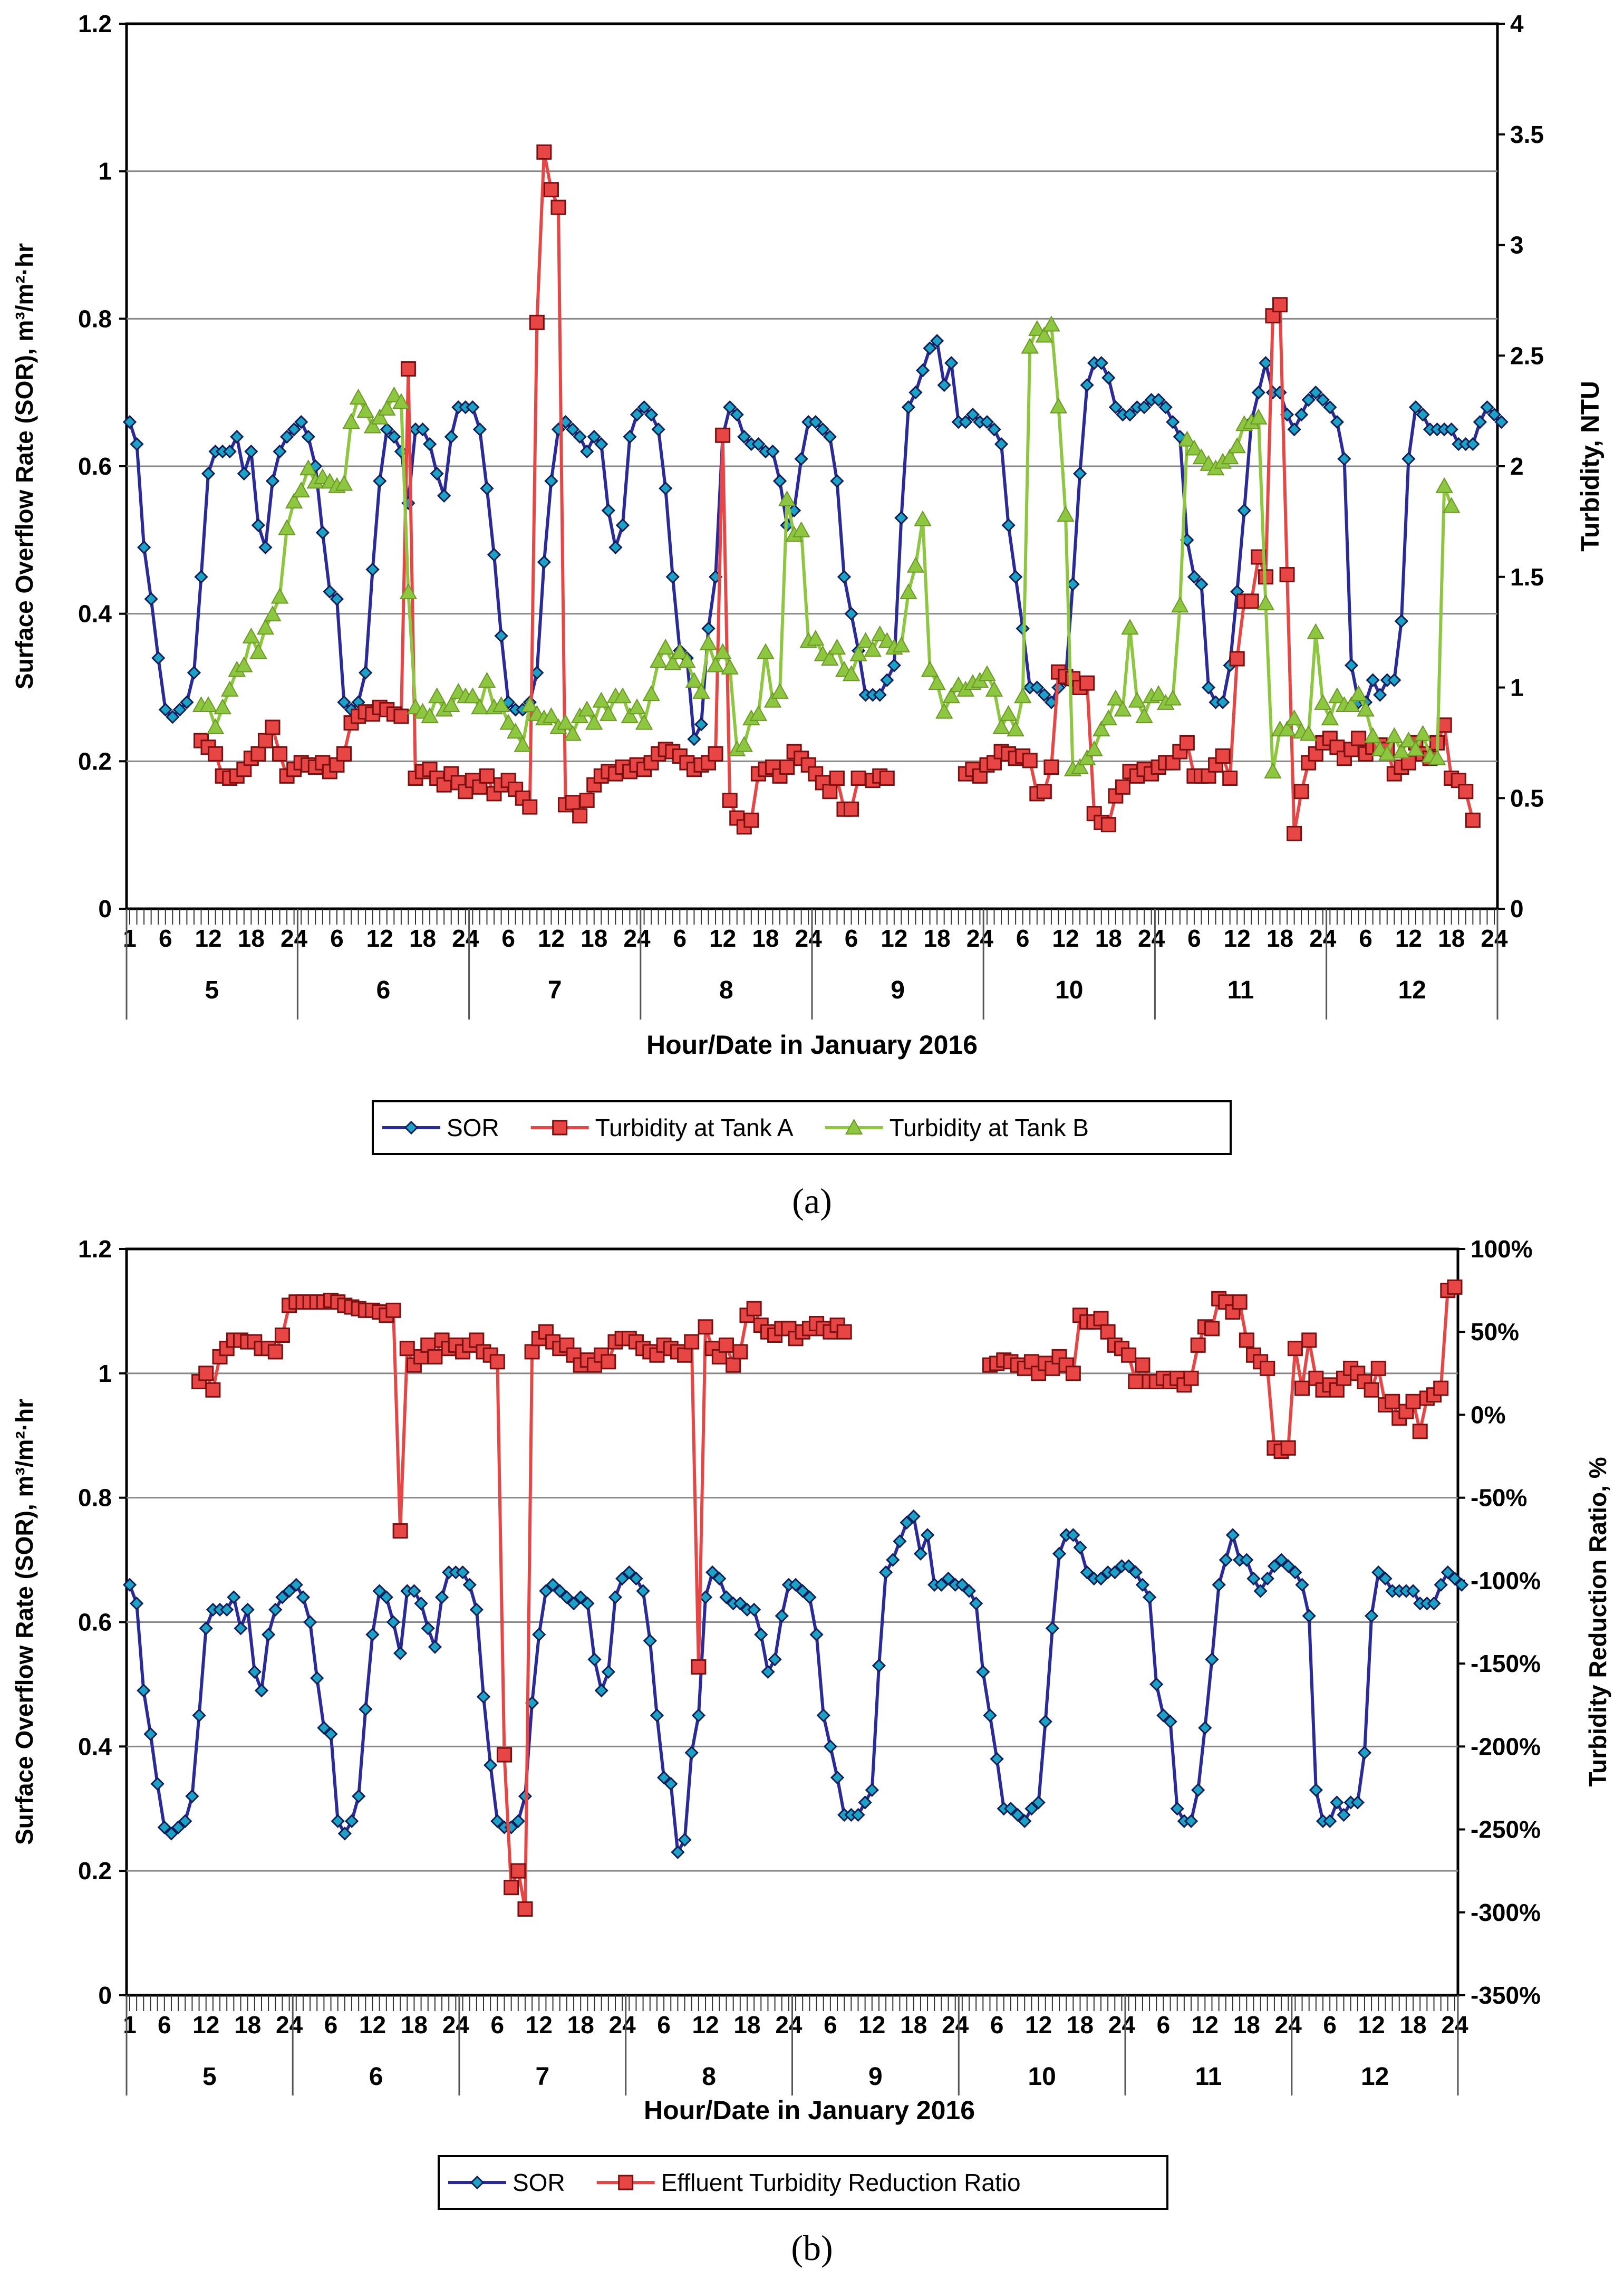  Describe the element at coordinates (212, 990) in the screenshot. I see `day-label: 5` at that location.